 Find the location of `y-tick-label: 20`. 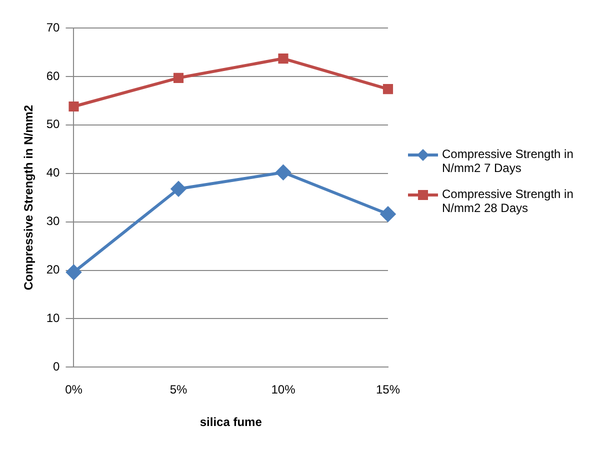

y-tick-label: 20 is located at coordinates (53, 269).